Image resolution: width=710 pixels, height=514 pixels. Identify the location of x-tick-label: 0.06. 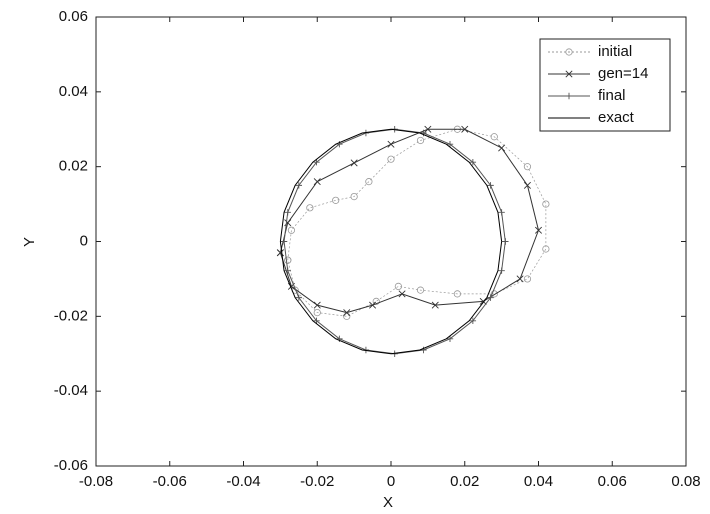
(612, 481).